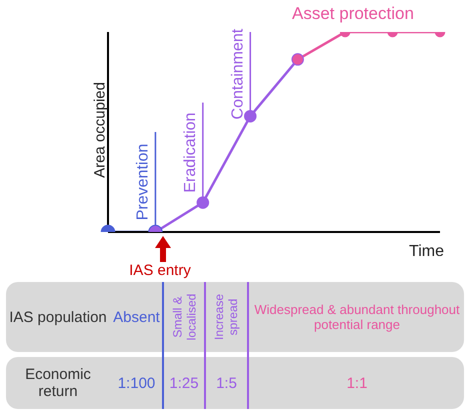 This screenshot has height=414, width=474. I want to click on text: 1:25, so click(184, 384).